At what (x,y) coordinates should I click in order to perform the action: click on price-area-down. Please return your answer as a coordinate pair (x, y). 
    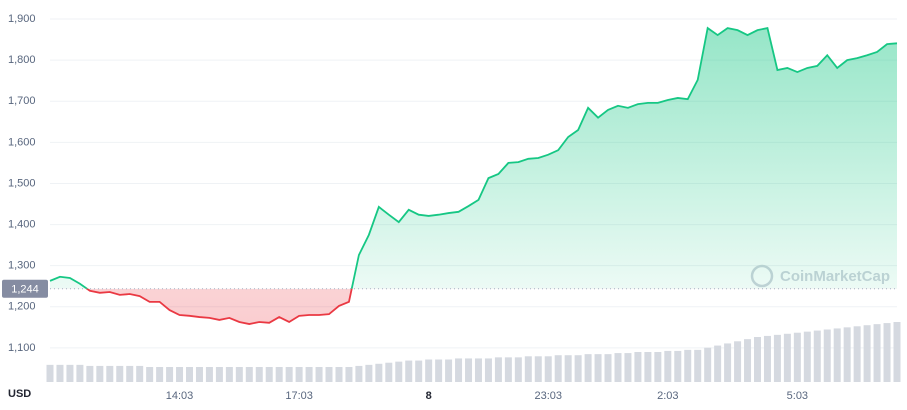
    Looking at the image, I should click on (473, 306).